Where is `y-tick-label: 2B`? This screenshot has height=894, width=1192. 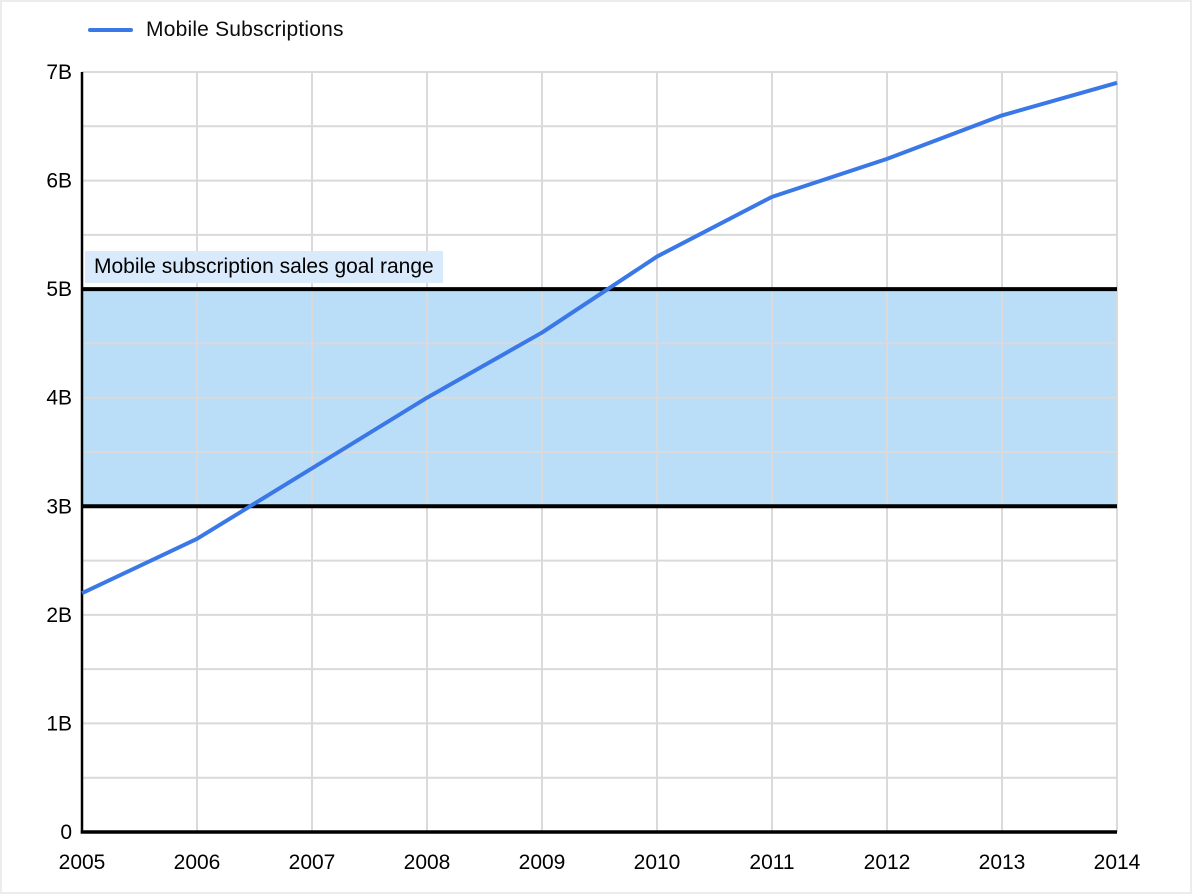
y-tick-label: 2B is located at coordinates (59, 615).